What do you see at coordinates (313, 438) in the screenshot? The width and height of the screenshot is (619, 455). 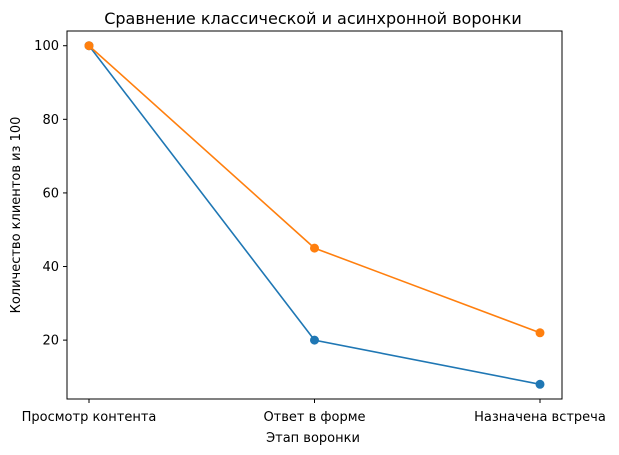 I see `x-axis-label: Этап воронки` at bounding box center [313, 438].